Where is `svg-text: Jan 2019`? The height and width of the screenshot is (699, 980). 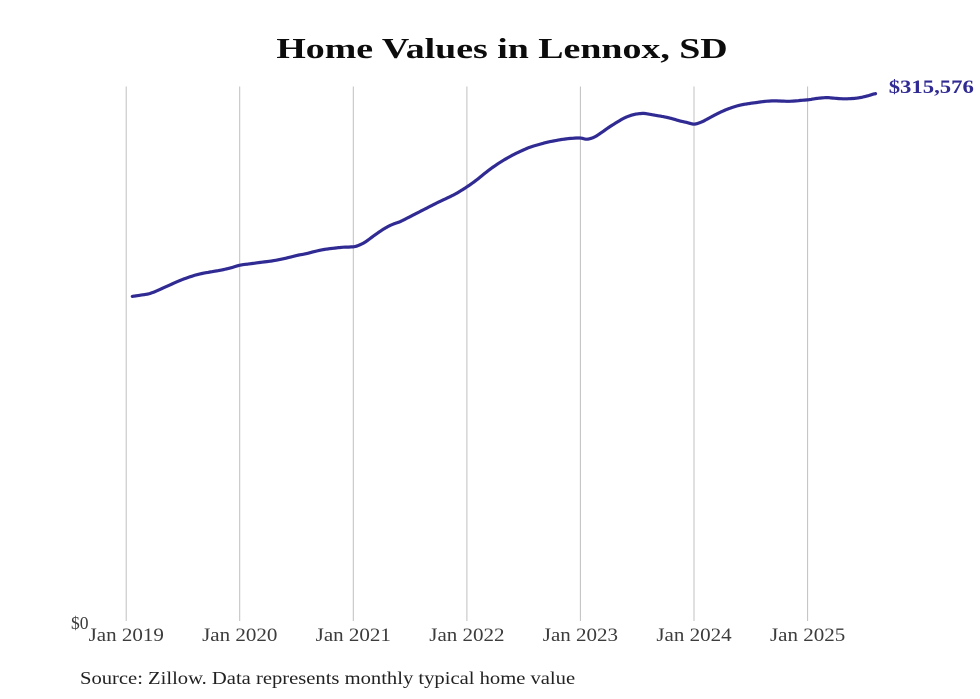
svg-text: Jan 2019 is located at coordinates (126, 635).